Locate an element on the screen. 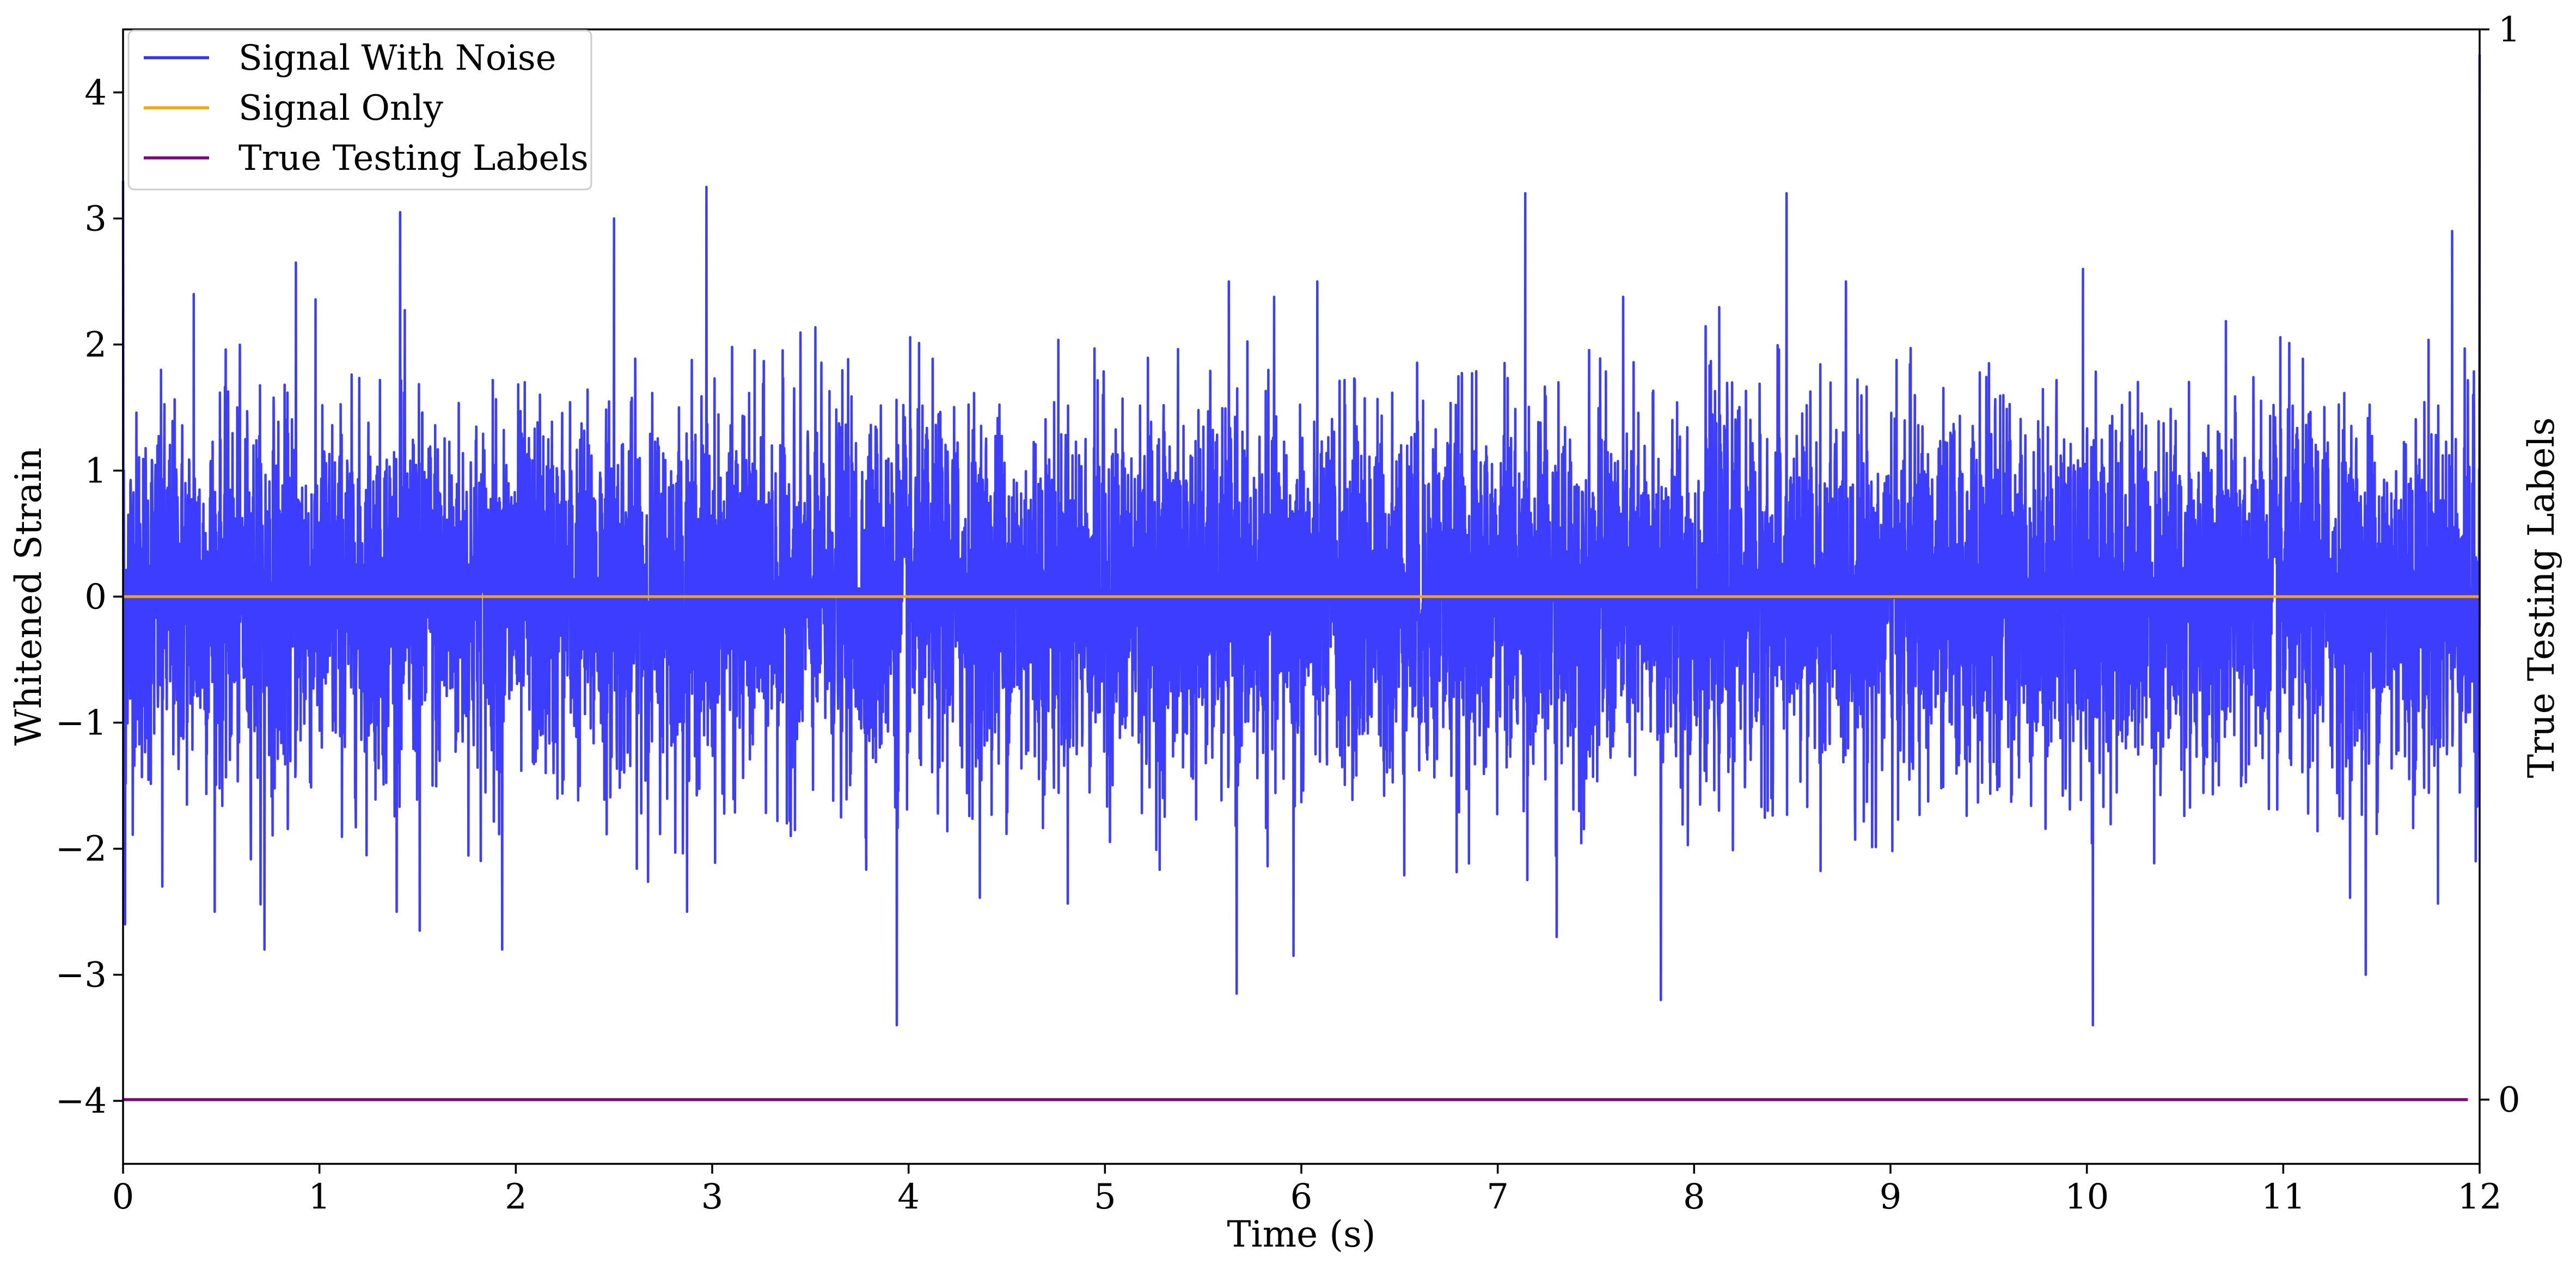 Image resolution: width=2576 pixels, height=1270 pixels. x-tick-label: 5 is located at coordinates (1105, 1197).